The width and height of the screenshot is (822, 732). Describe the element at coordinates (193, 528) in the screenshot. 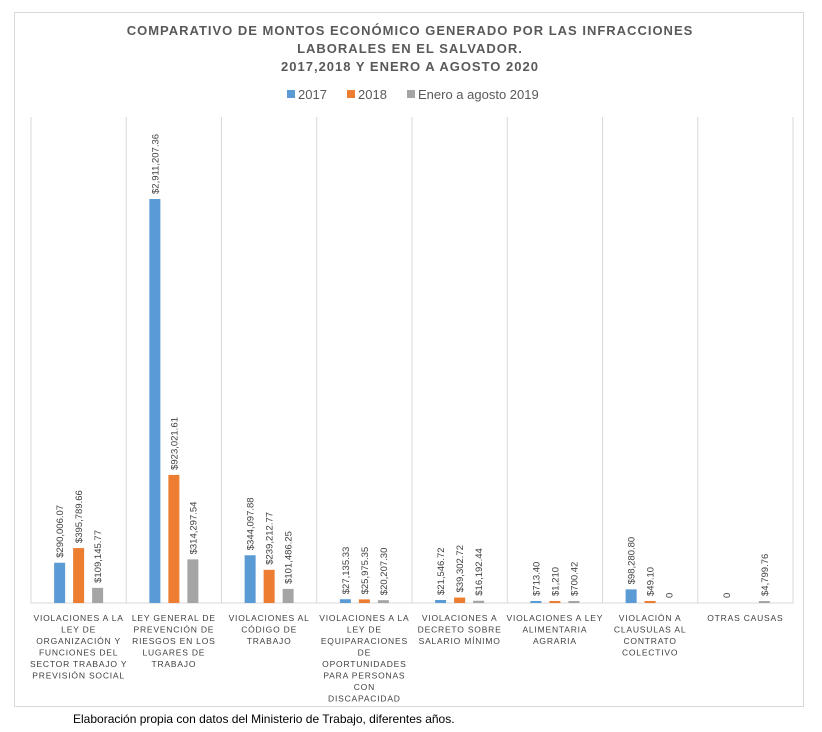

I see `data-label: $314,297.54` at that location.